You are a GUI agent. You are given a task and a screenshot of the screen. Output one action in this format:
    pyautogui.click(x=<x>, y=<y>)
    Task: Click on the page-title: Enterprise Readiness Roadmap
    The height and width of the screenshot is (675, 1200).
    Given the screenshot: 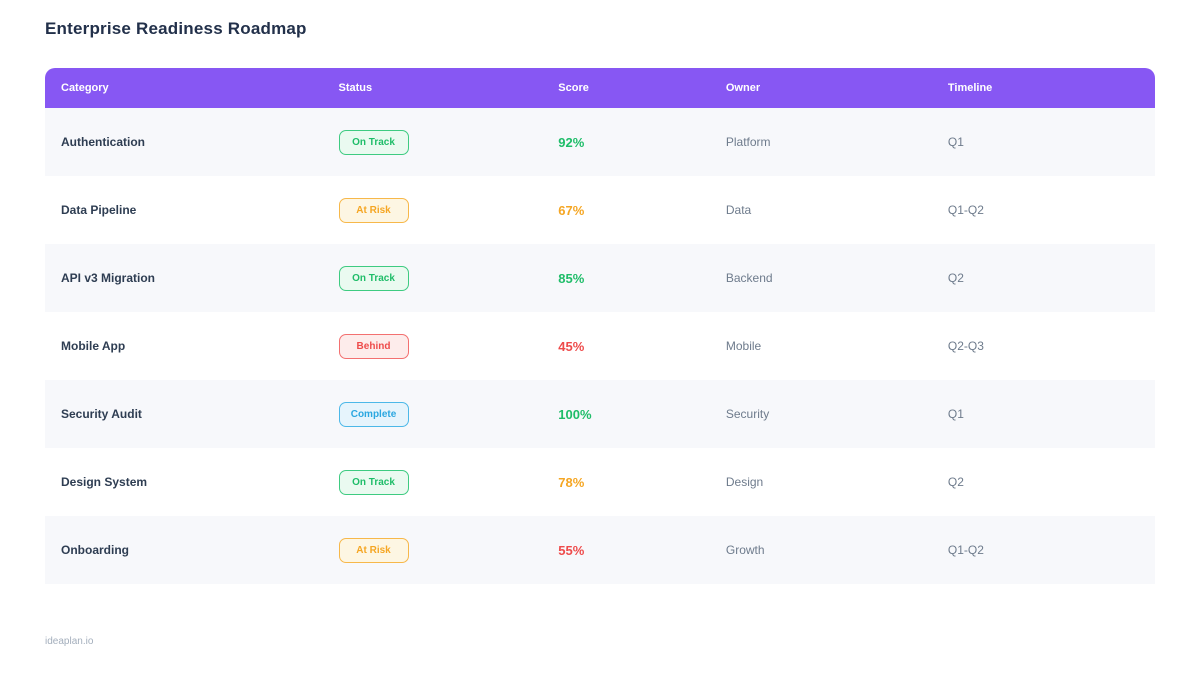 What is the action you would take?
    pyautogui.click(x=176, y=28)
    